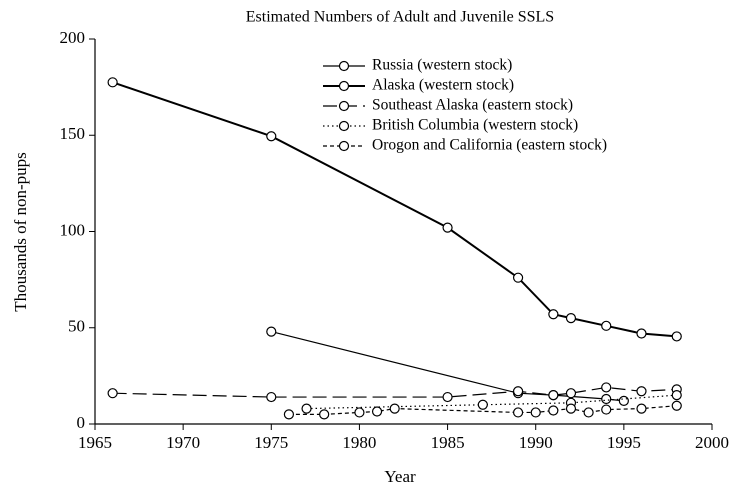 Image resolution: width=739 pixels, height=490 pixels. What do you see at coordinates (624, 442) in the screenshot?
I see `x-tick-label: 1995` at bounding box center [624, 442].